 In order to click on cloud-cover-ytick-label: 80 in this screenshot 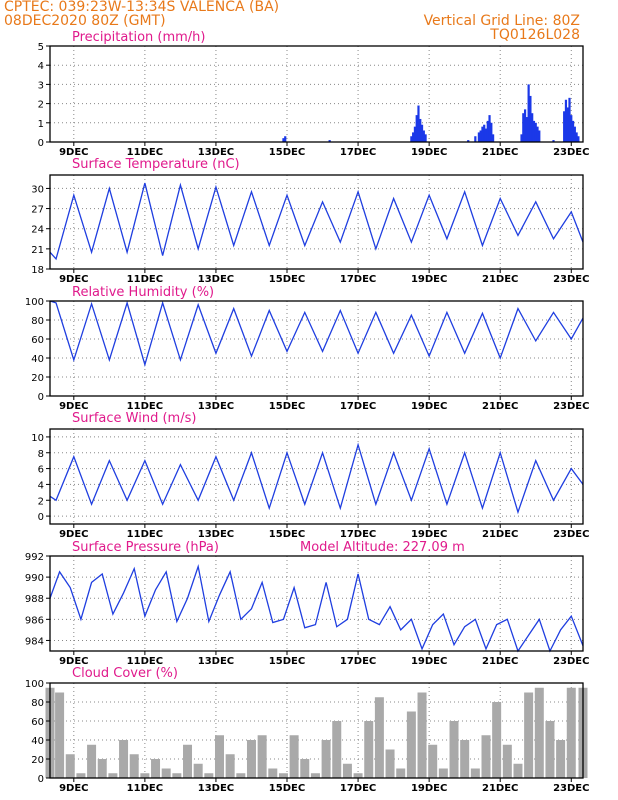, I will do `click(37, 703)`.